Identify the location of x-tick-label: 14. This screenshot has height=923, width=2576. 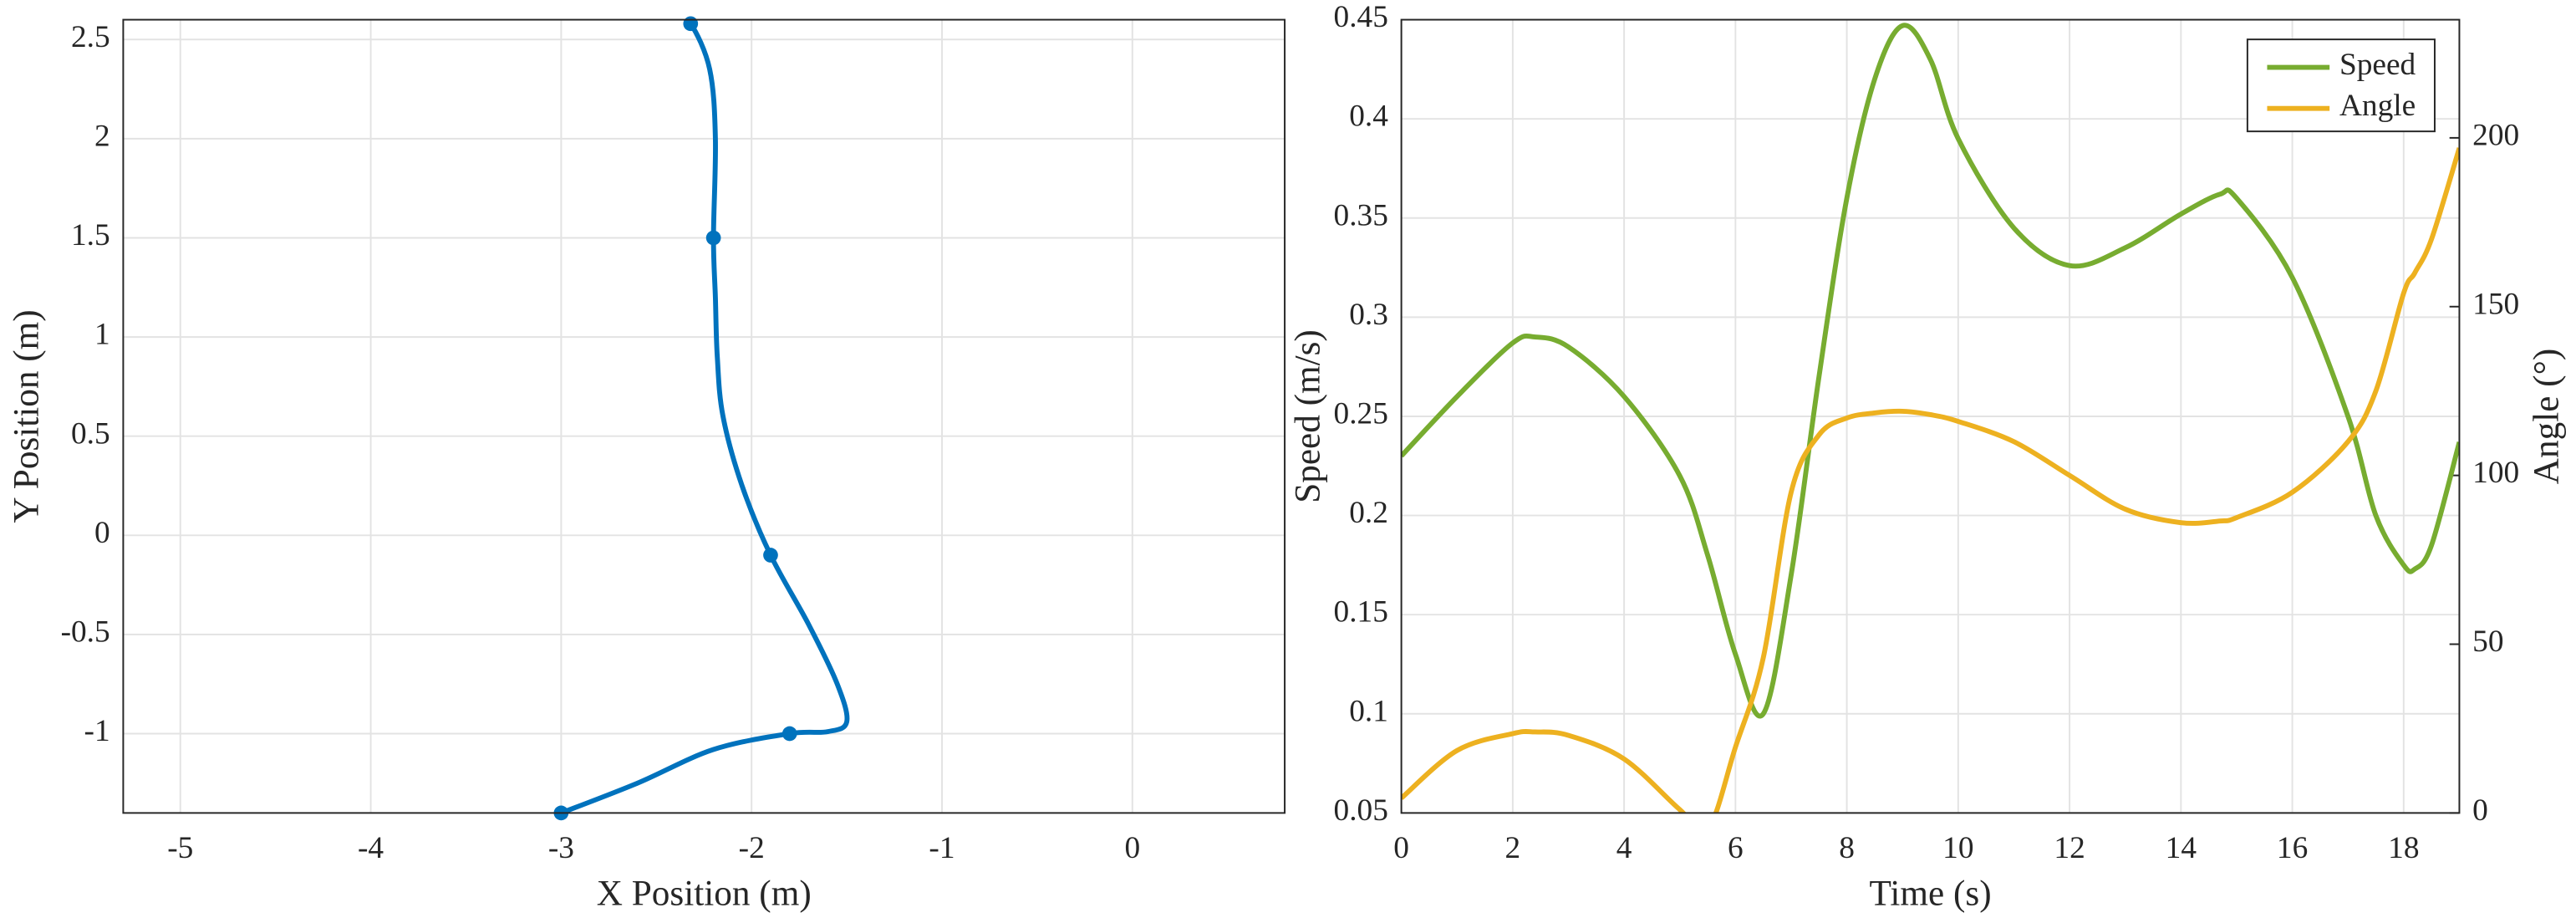
(2181, 848).